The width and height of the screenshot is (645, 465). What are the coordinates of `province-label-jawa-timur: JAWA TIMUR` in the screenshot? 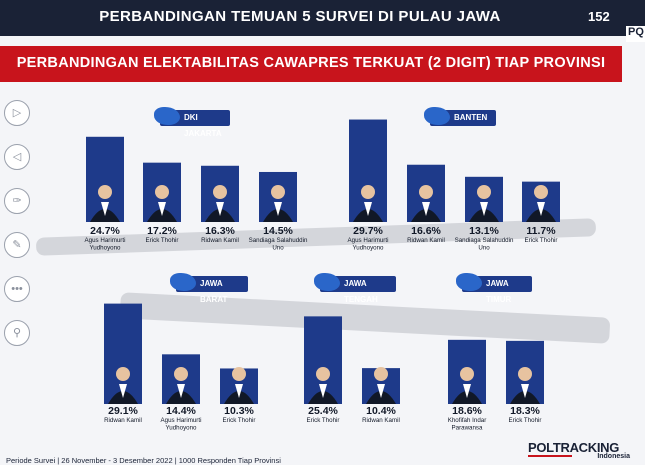 It's located at (494, 288).